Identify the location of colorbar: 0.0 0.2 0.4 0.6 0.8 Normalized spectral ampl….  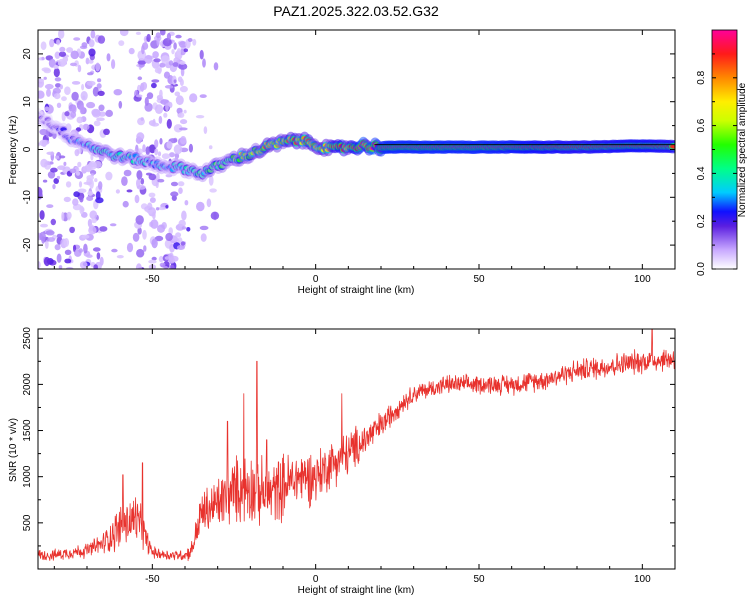
(722, 152).